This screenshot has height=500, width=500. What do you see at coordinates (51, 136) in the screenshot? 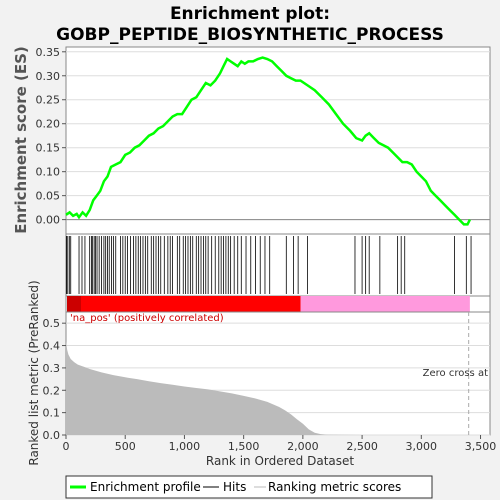
I see `es-y-ticks: 0.00 0.05 0.10 0.15 0.20 0.25 0.30 0.35` at bounding box center [51, 136].